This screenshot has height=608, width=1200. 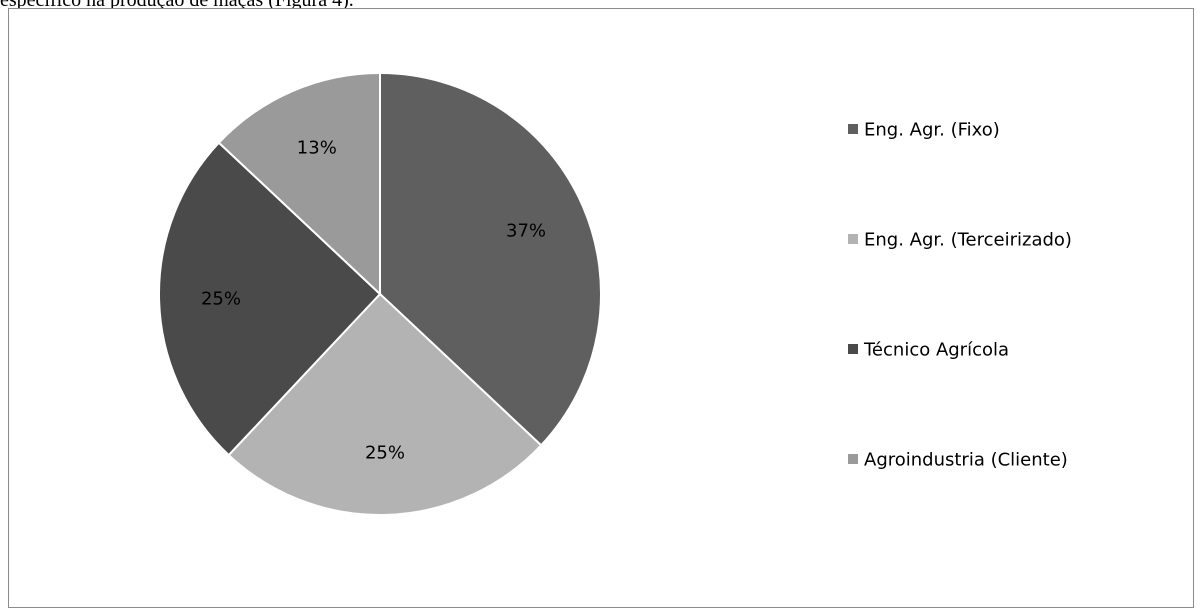 What do you see at coordinates (526, 230) in the screenshot?
I see `data-label-0: 37%` at bounding box center [526, 230].